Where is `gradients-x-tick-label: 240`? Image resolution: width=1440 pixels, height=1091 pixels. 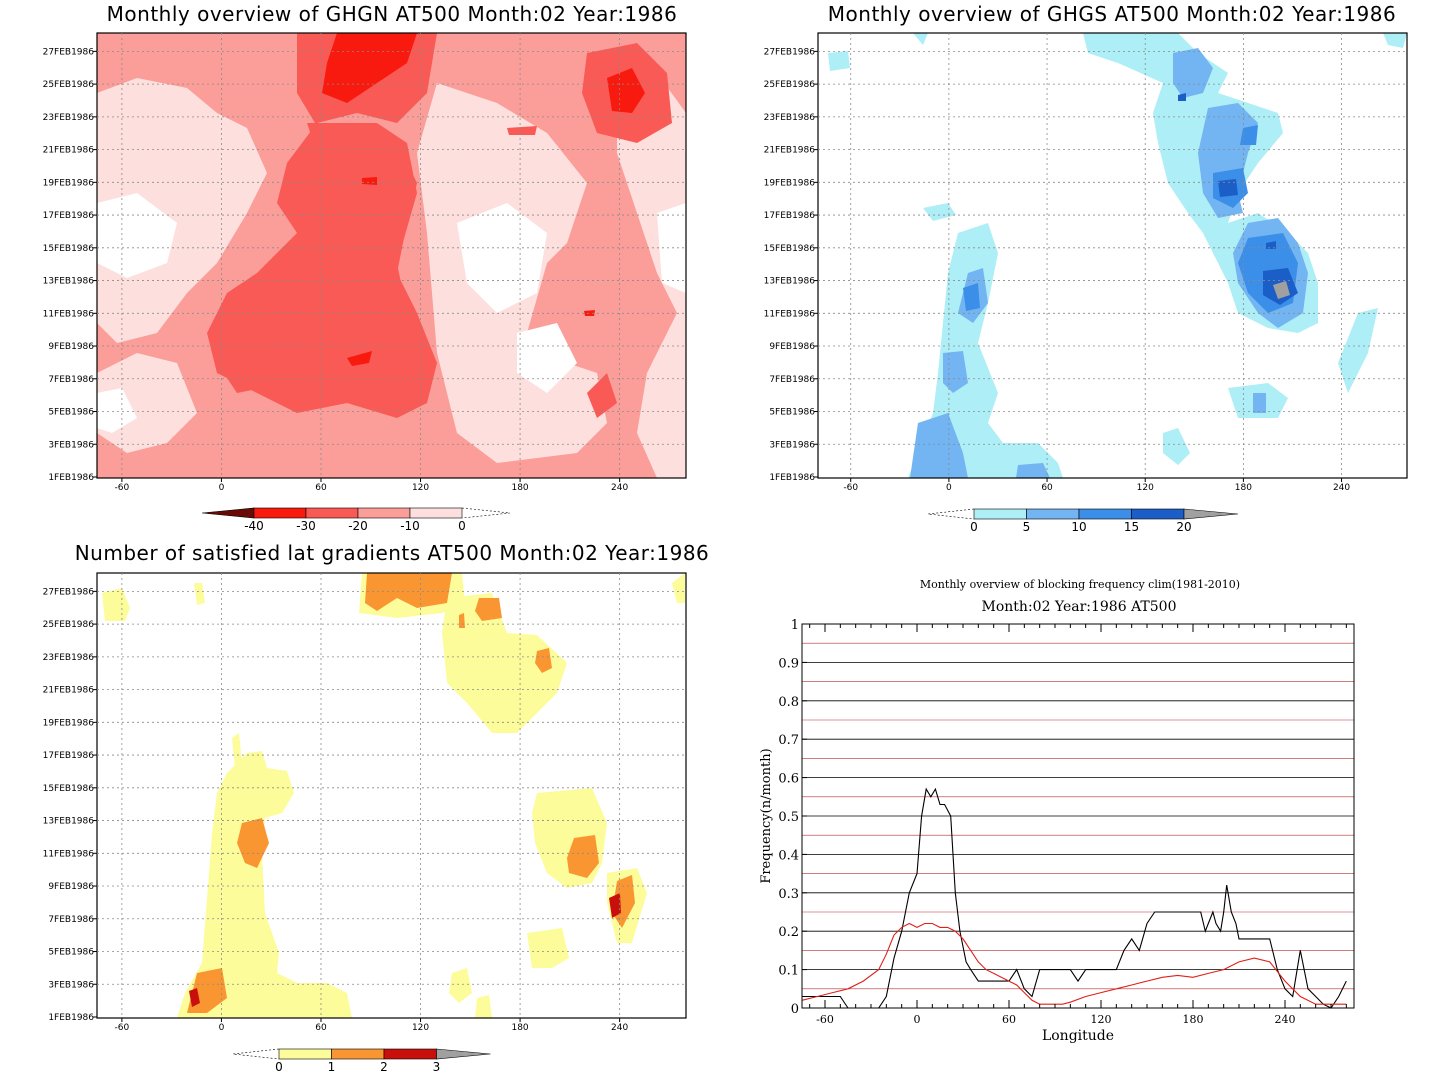 gradients-x-tick-label: 240 is located at coordinates (619, 1028).